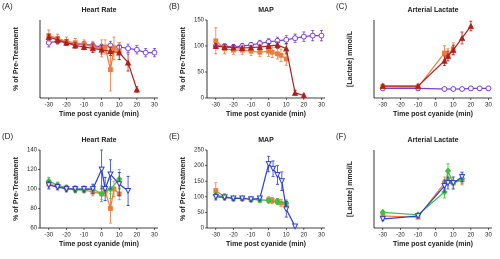 This screenshot has width=500, height=259. I want to click on y-tick-label: 250, so click(199, 151).